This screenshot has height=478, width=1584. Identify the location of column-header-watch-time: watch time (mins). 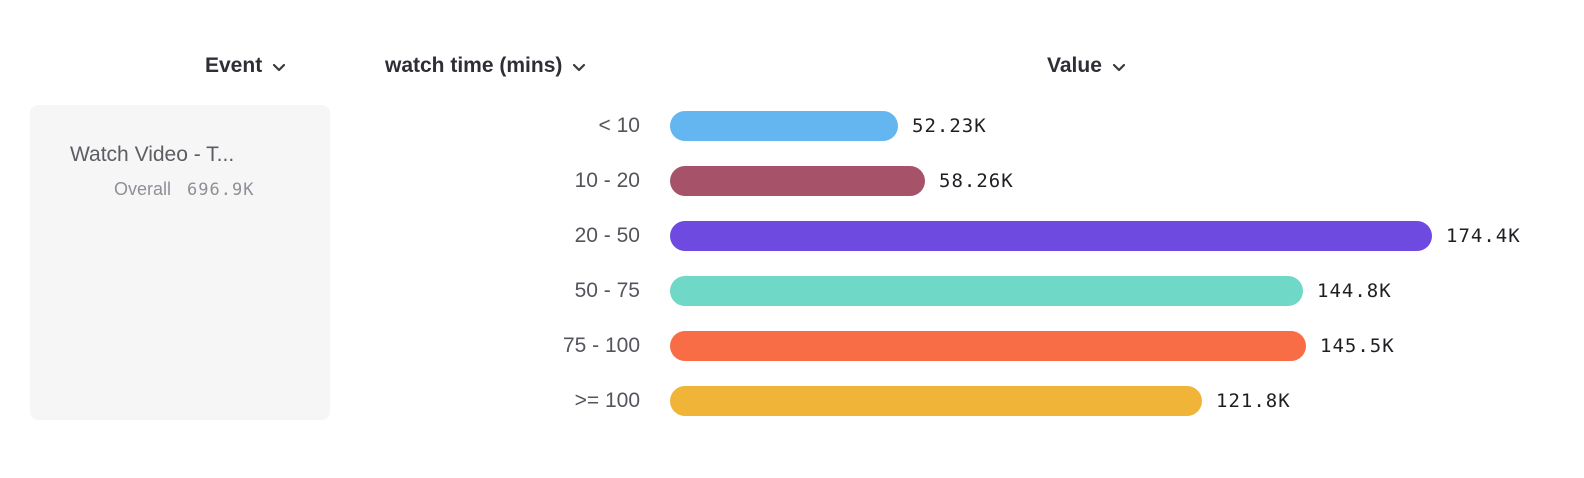
(485, 66).